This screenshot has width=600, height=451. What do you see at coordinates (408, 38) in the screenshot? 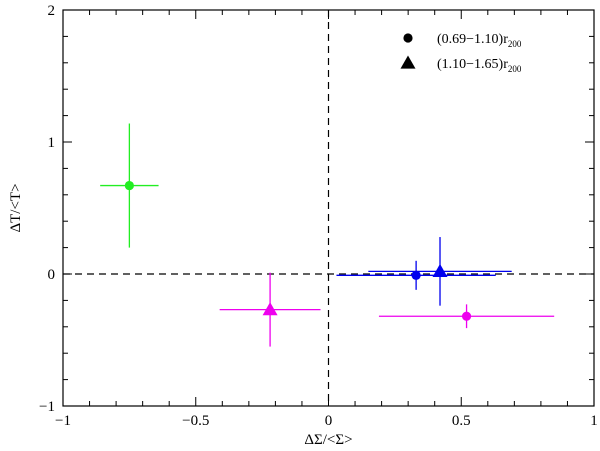
I see `legend-circle-icon` at bounding box center [408, 38].